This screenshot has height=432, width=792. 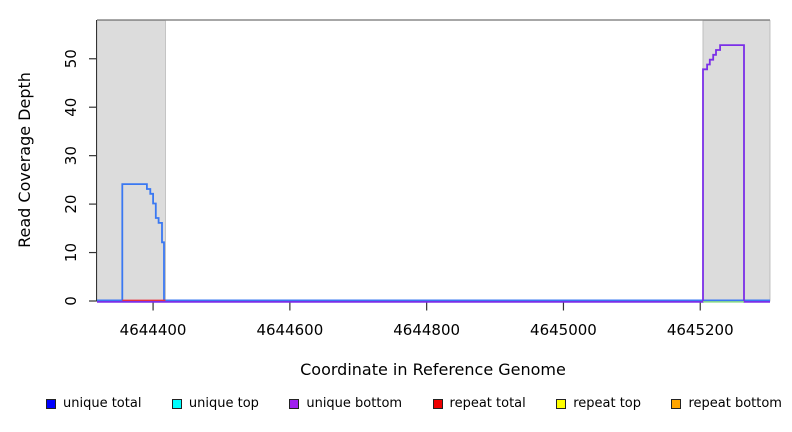 What do you see at coordinates (700, 330) in the screenshot?
I see `x-tick-label: 4645200` at bounding box center [700, 330].